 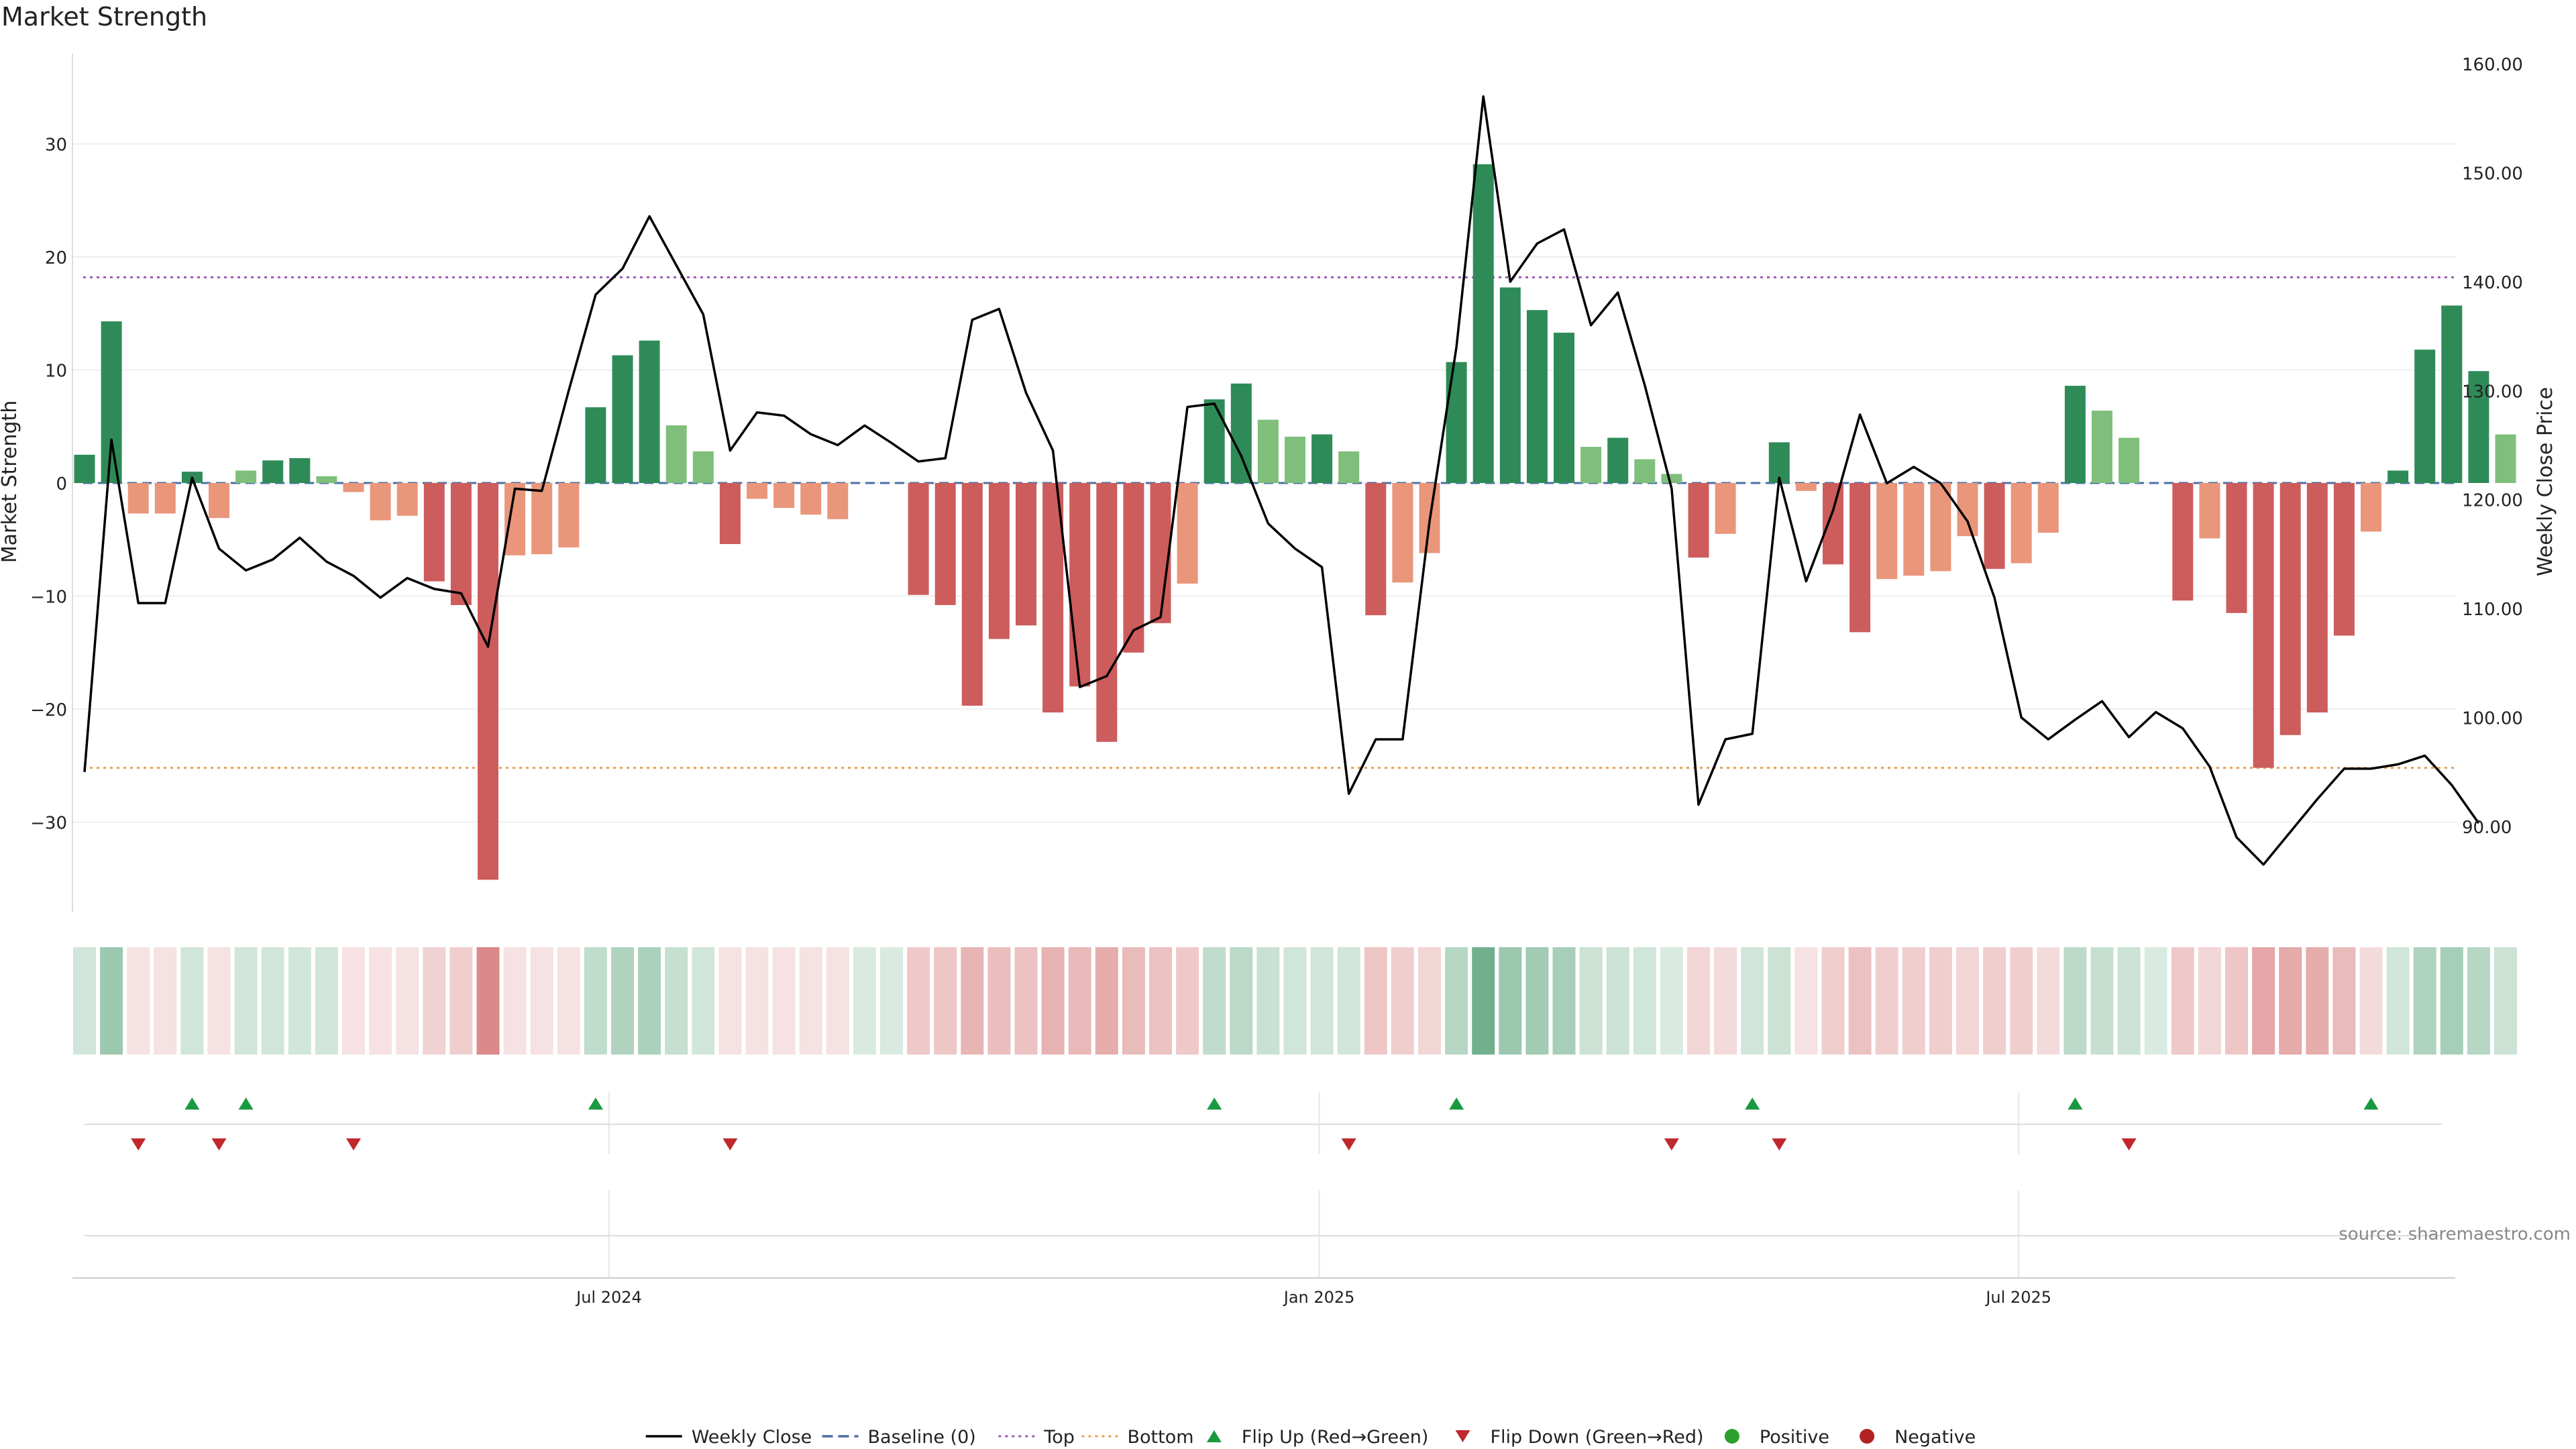 What do you see at coordinates (56, 372) in the screenshot?
I see `y-tick-label: 10` at bounding box center [56, 372].